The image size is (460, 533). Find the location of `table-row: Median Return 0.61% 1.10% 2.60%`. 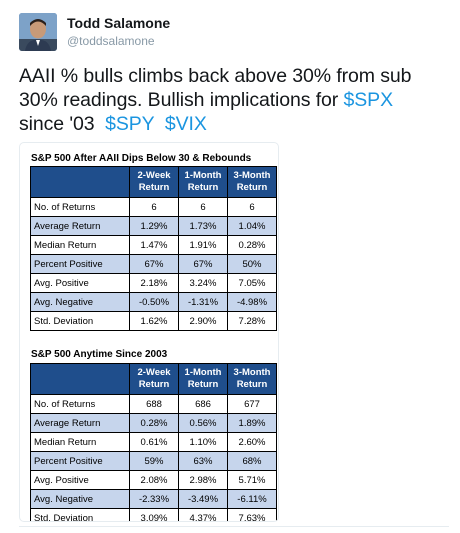

table-row: Median Return 0.61% 1.10% 2.60% is located at coordinates (153, 442).